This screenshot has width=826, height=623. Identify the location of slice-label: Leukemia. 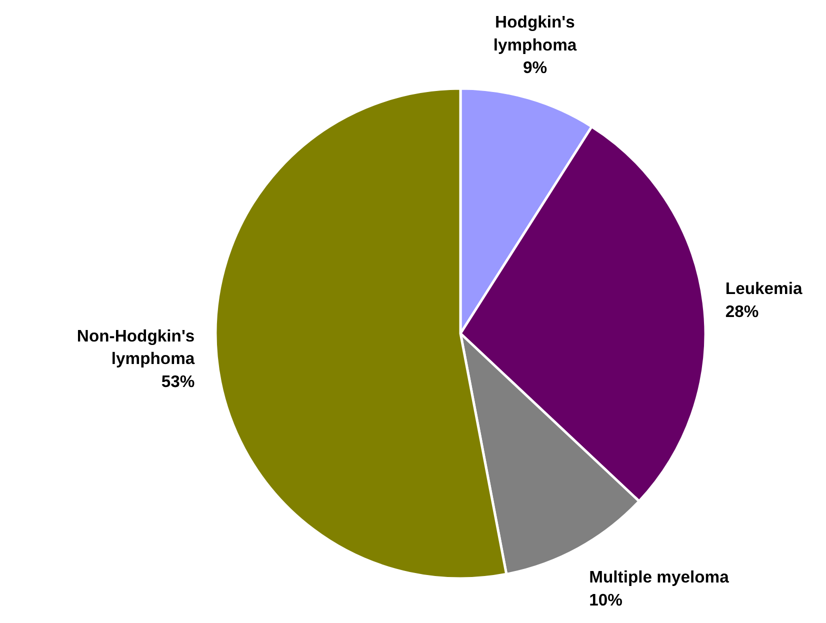
(764, 288).